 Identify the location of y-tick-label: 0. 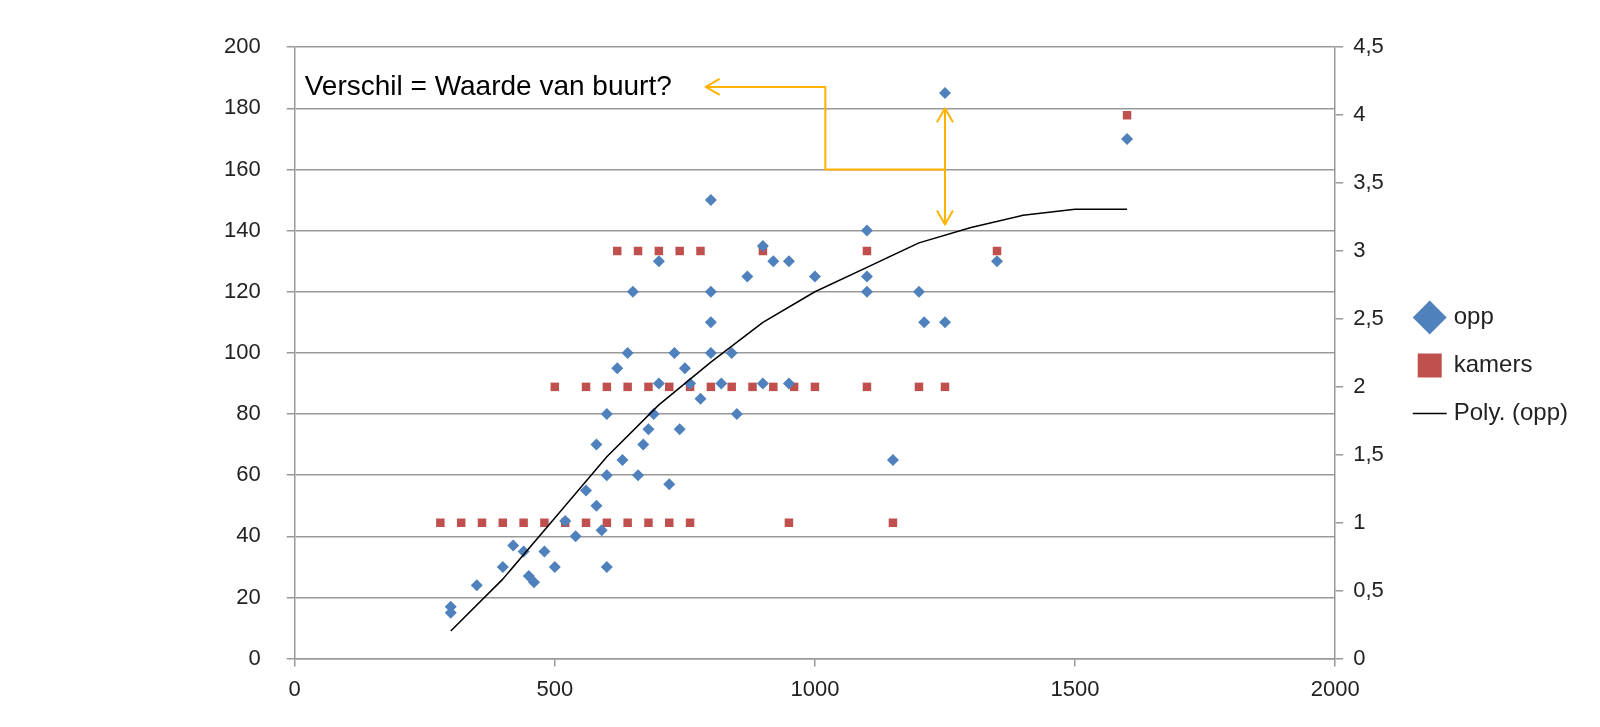
(254, 657).